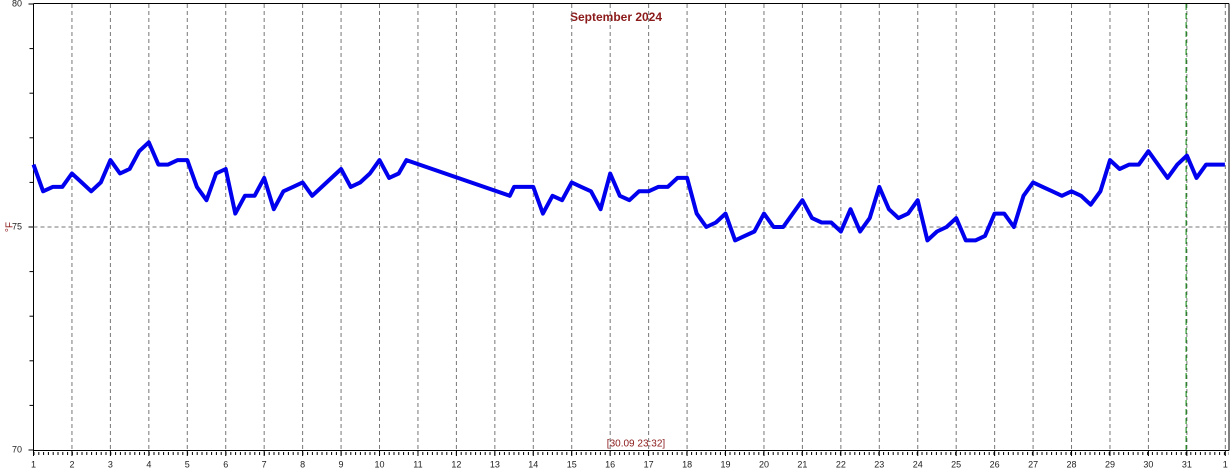  Describe the element at coordinates (495, 464) in the screenshot. I see `x-tick-label: 13` at that location.